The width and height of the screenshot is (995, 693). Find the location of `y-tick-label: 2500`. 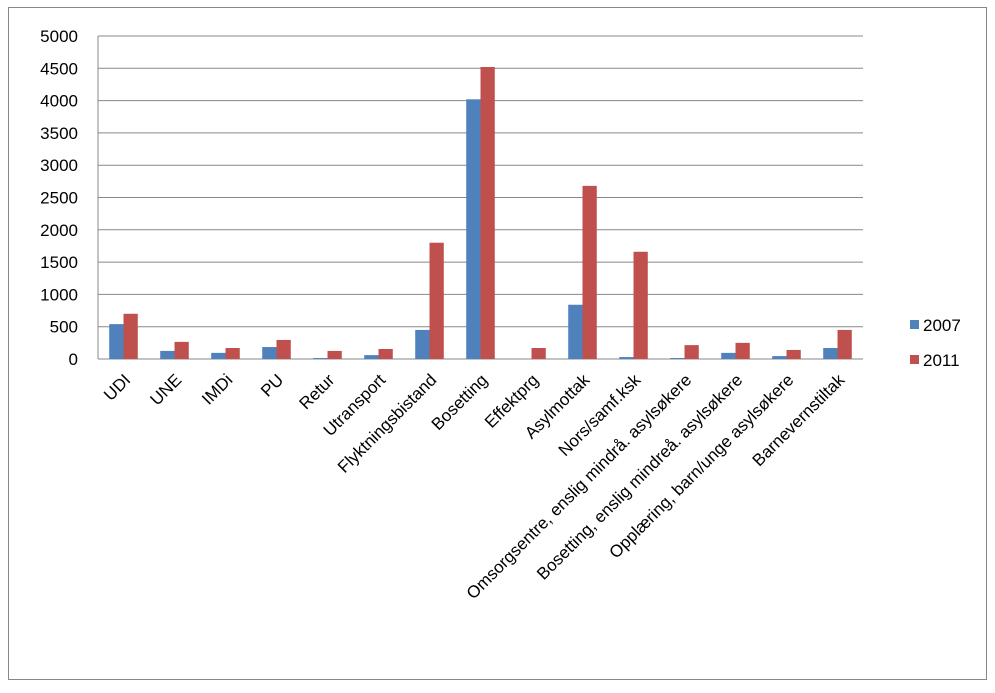

y-tick-label: 2500 is located at coordinates (59, 198).